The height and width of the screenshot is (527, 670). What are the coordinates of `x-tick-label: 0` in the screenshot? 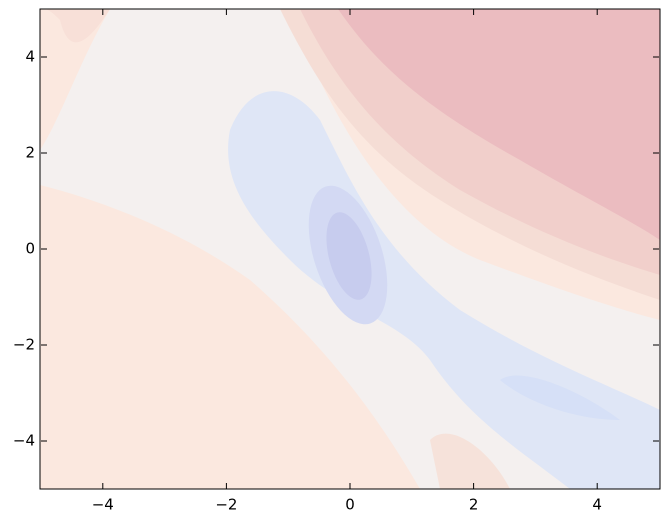 It's located at (350, 505).